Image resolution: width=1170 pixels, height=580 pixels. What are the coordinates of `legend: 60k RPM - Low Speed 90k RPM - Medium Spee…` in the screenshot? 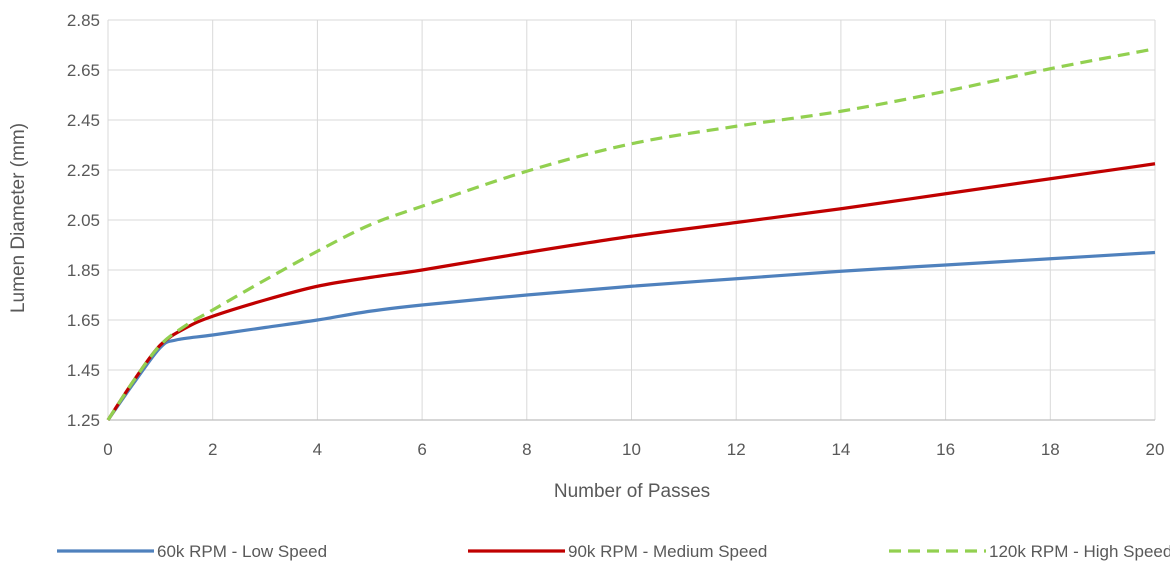 It's located at (613, 551).